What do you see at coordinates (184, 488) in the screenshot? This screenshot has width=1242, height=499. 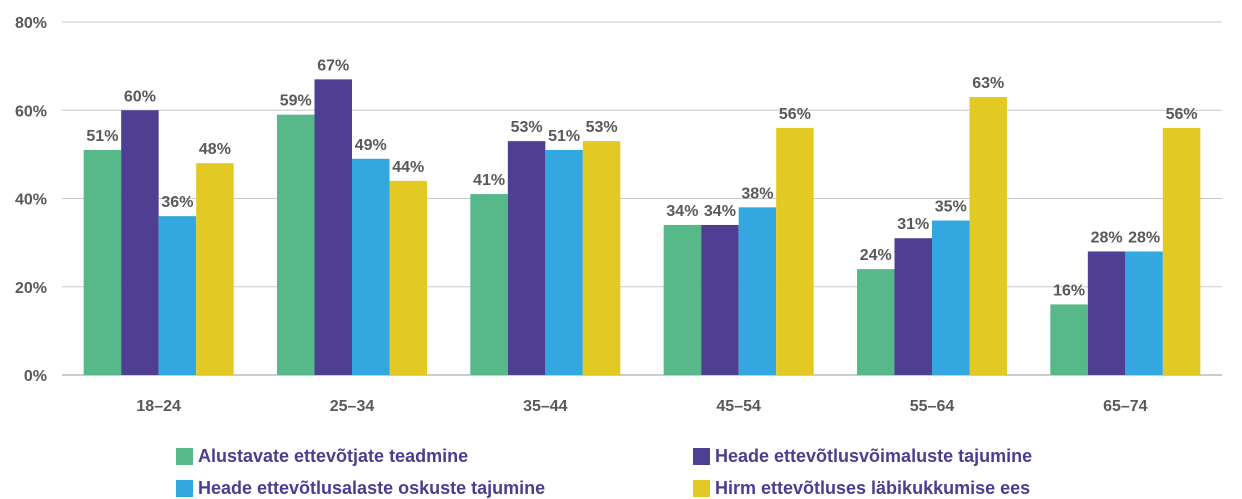 I see `legend-swatch-blue` at bounding box center [184, 488].